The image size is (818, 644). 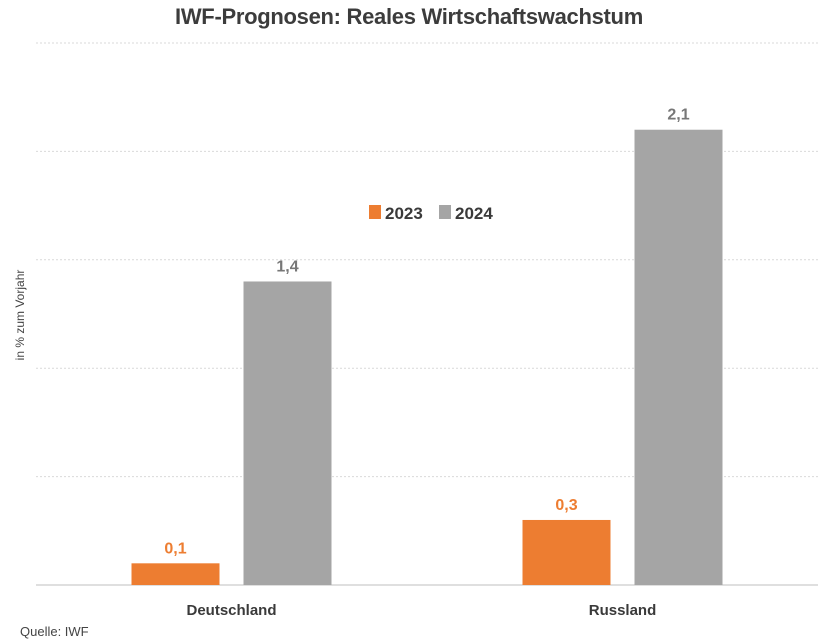 I want to click on legend-swatch-2023, so click(x=375, y=212).